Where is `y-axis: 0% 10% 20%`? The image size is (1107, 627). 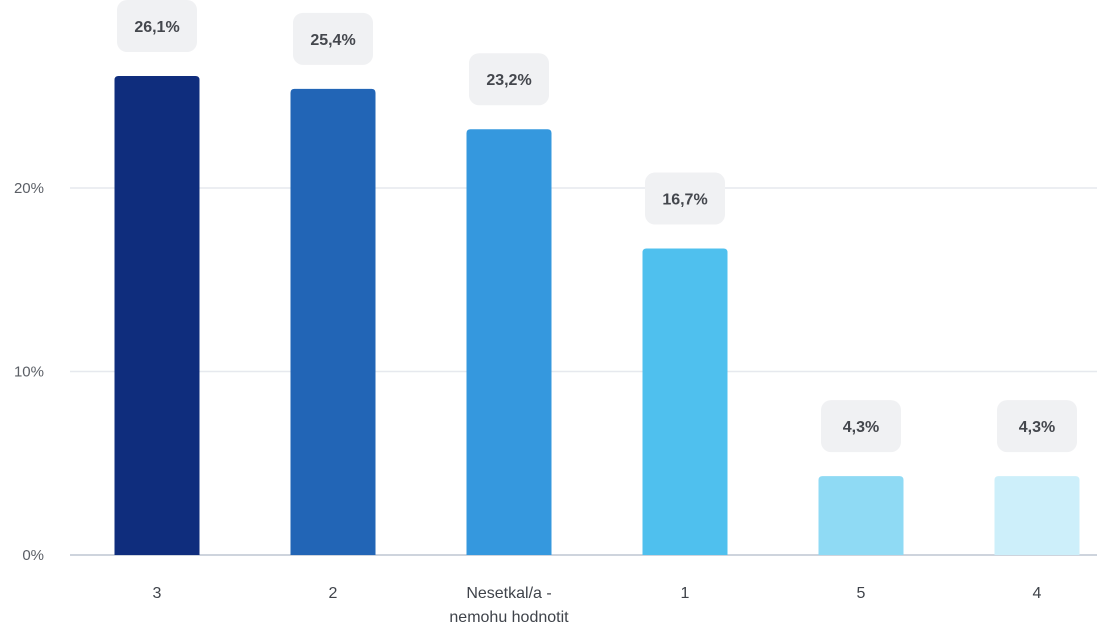 y-axis: 0% 10% 20% is located at coordinates (29, 372).